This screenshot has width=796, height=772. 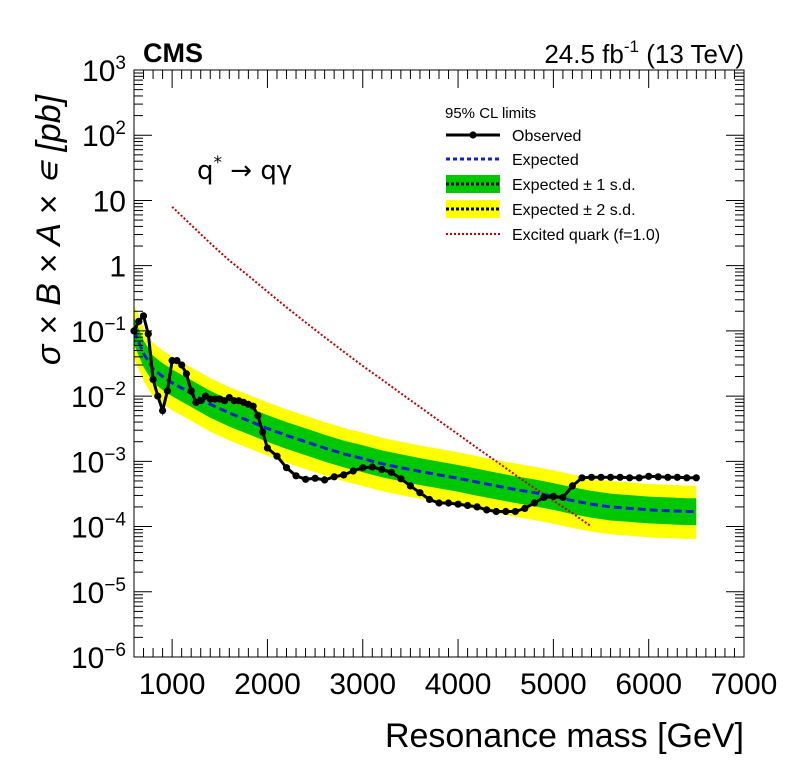 What do you see at coordinates (205, 171) in the screenshot?
I see `process-label-main: q` at bounding box center [205, 171].